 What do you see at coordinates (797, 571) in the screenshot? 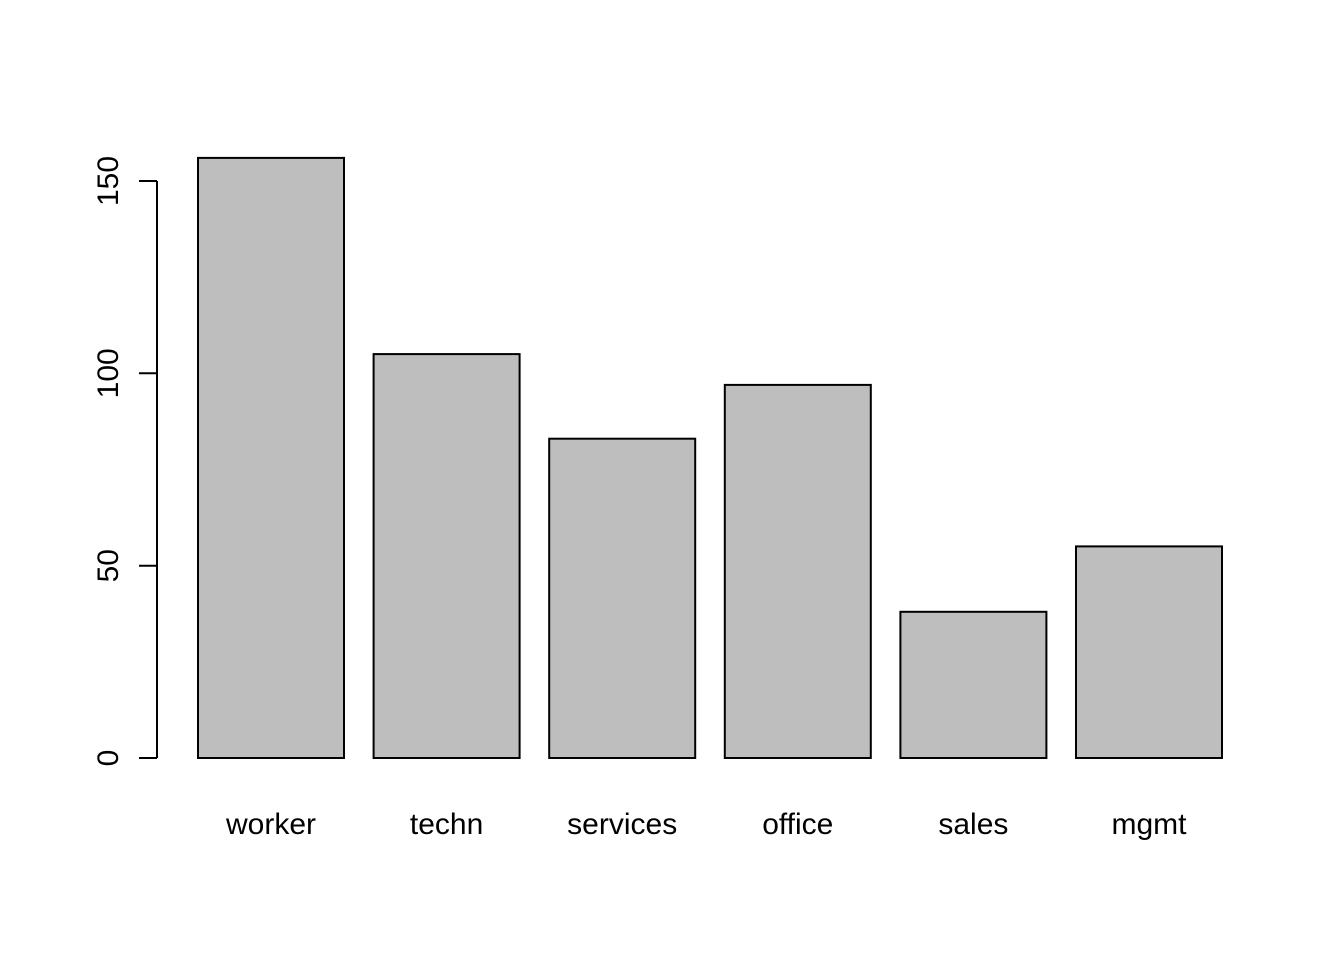
I see `bar-office` at bounding box center [797, 571].